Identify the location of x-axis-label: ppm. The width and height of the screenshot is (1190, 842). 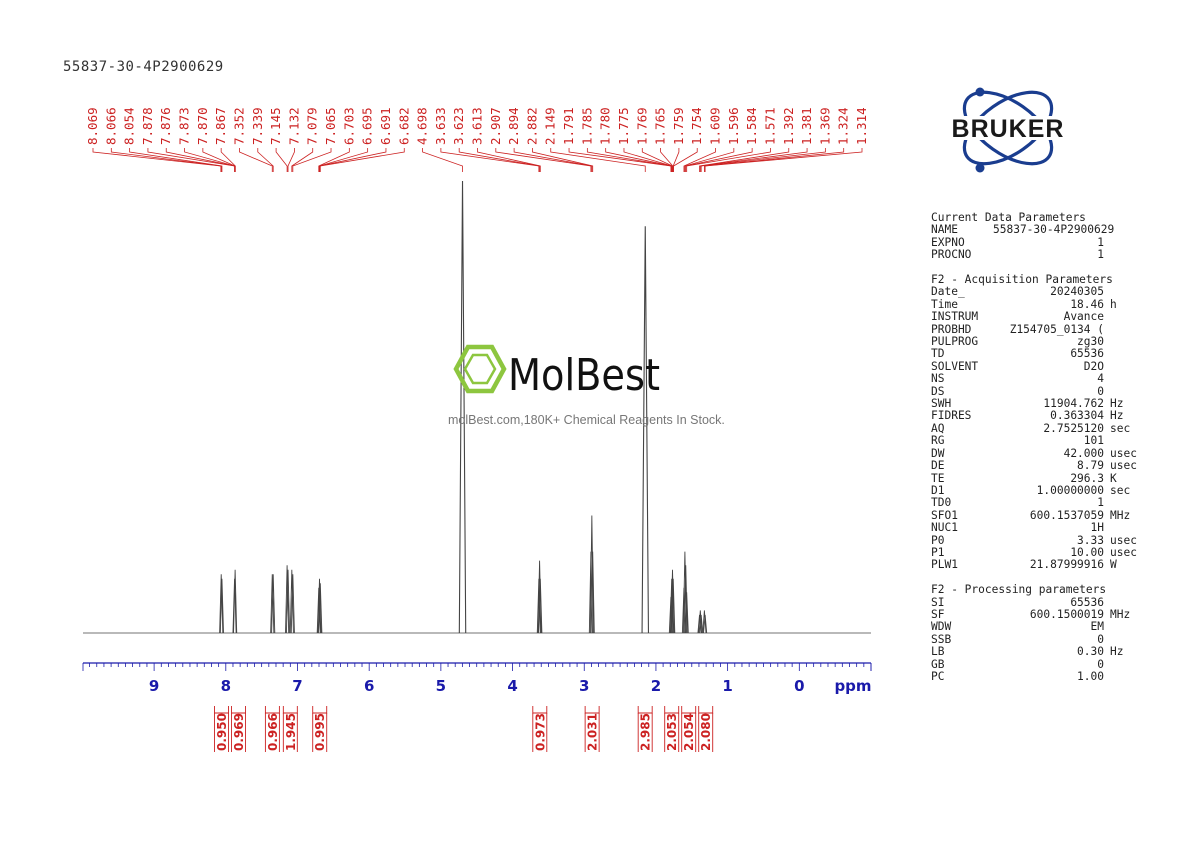
(852, 686).